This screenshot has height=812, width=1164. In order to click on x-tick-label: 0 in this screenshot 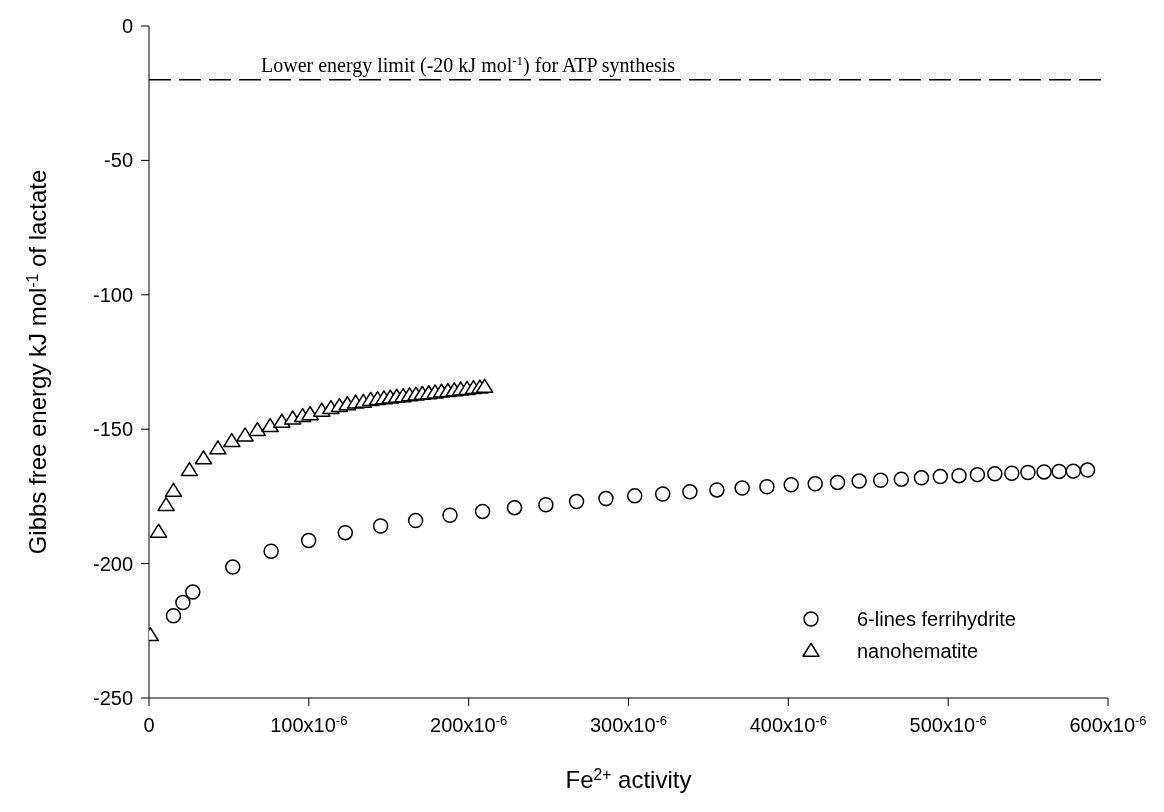, I will do `click(149, 725)`.